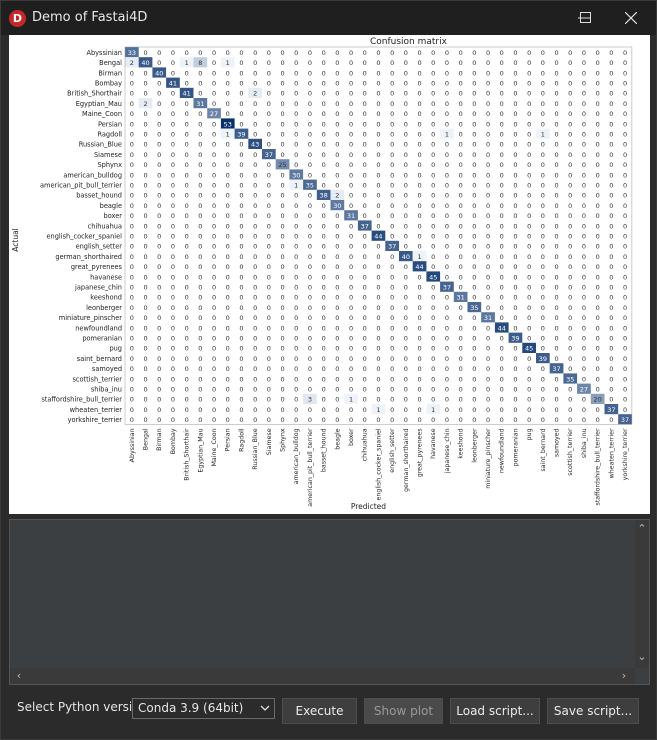  I want to click on horizontal-scrollbar: ‹ ›, so click(322, 676).